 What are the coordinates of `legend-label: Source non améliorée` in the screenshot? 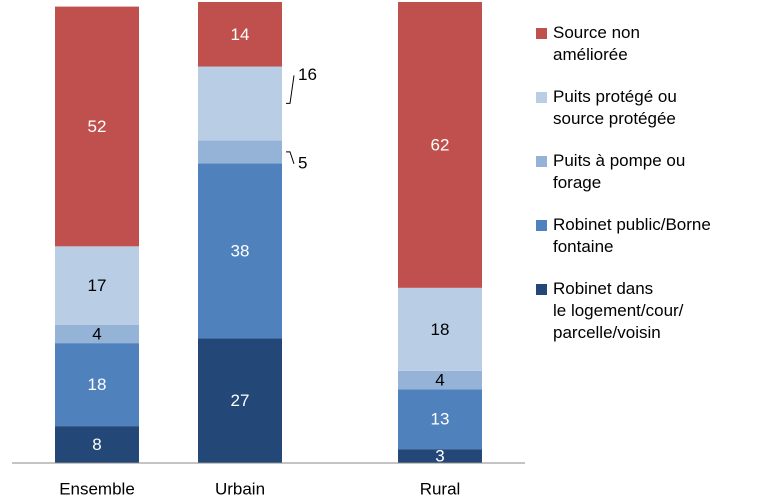 It's located at (596, 43).